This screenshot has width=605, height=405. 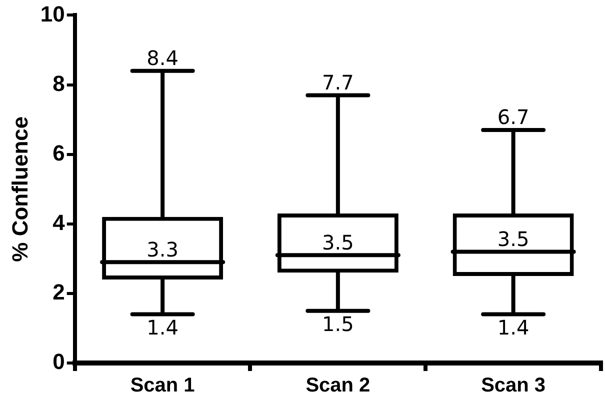 What do you see at coordinates (513, 117) in the screenshot?
I see `annotation: 6.7` at bounding box center [513, 117].